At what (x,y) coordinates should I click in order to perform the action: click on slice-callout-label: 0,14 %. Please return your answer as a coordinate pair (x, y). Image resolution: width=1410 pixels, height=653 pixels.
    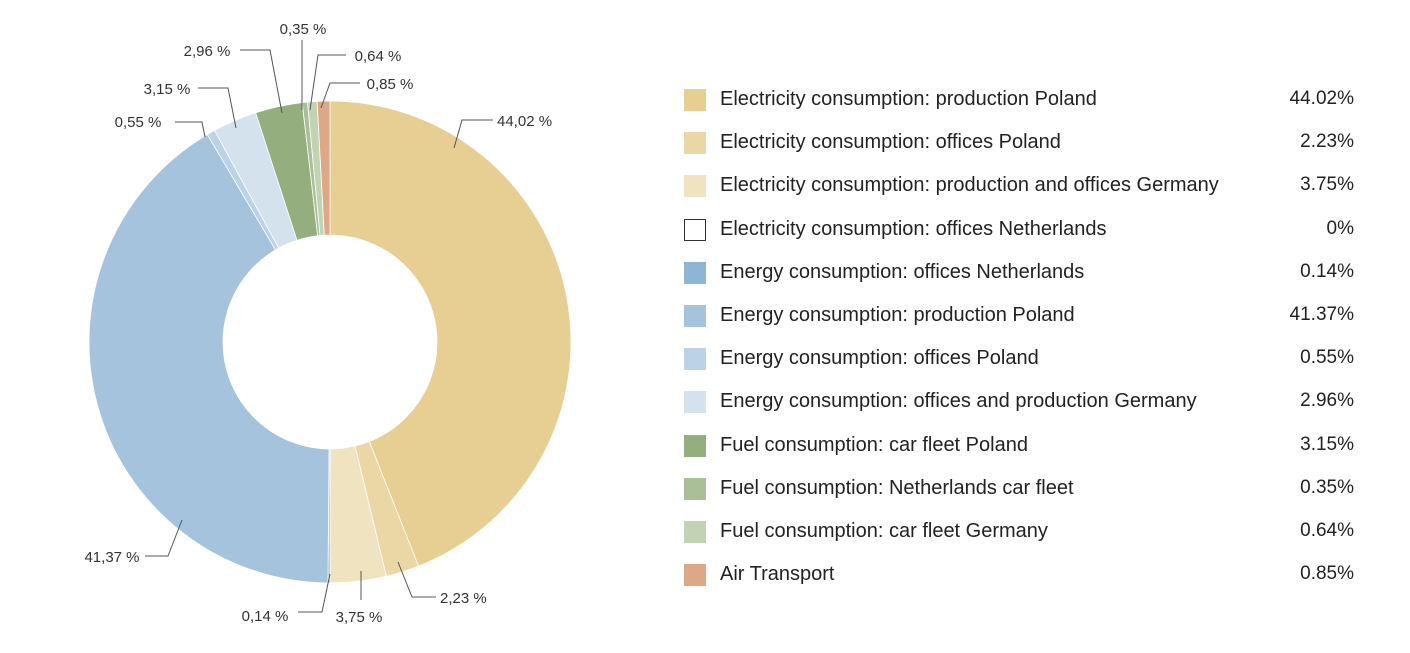
    Looking at the image, I should click on (265, 616).